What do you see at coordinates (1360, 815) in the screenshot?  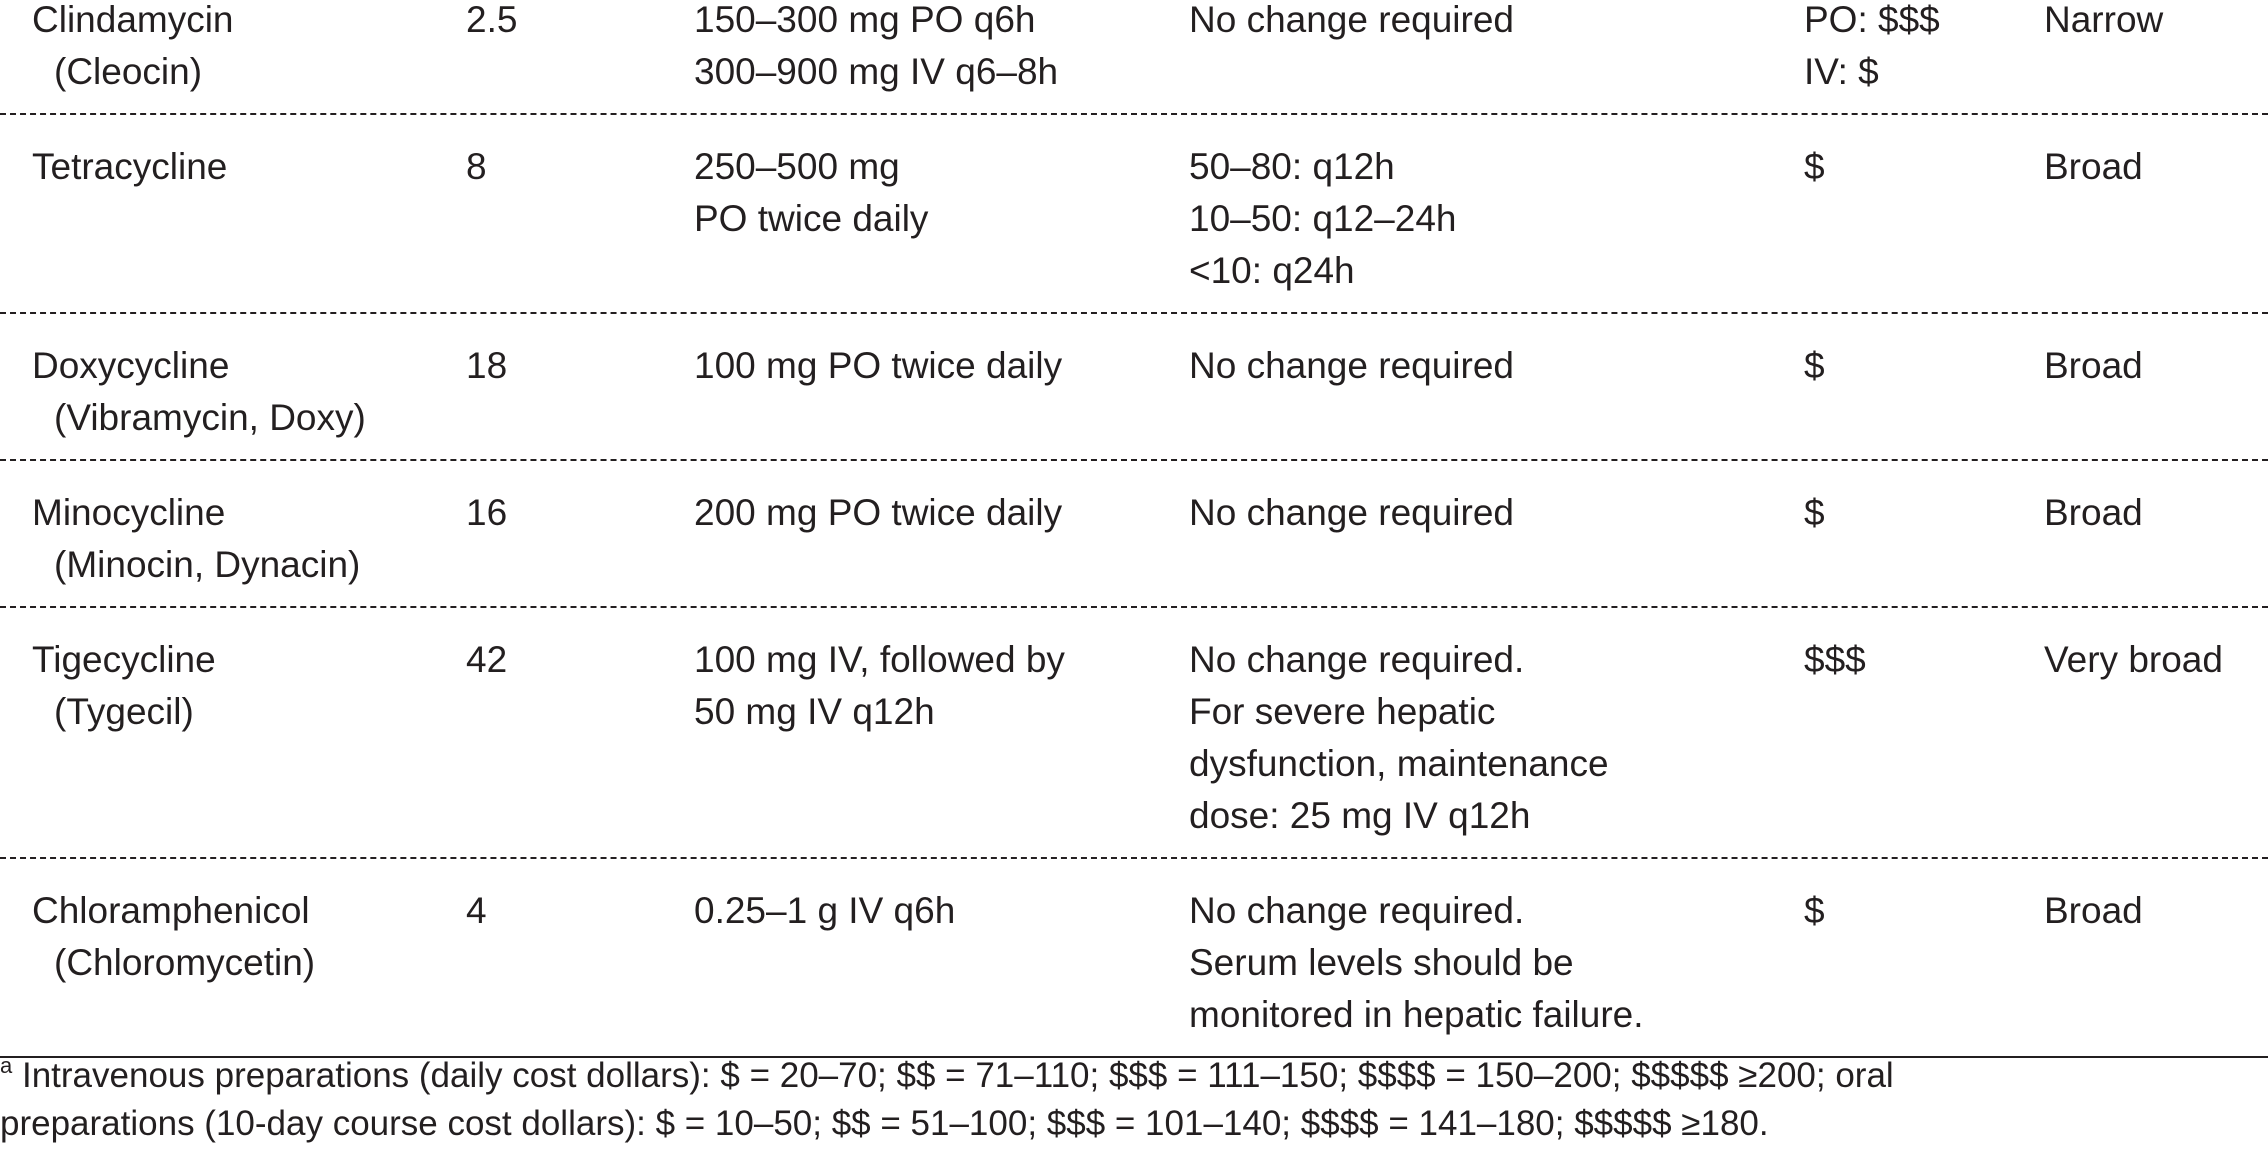 I see `cell-line: dose: 25 mg IV q12h` at bounding box center [1360, 815].